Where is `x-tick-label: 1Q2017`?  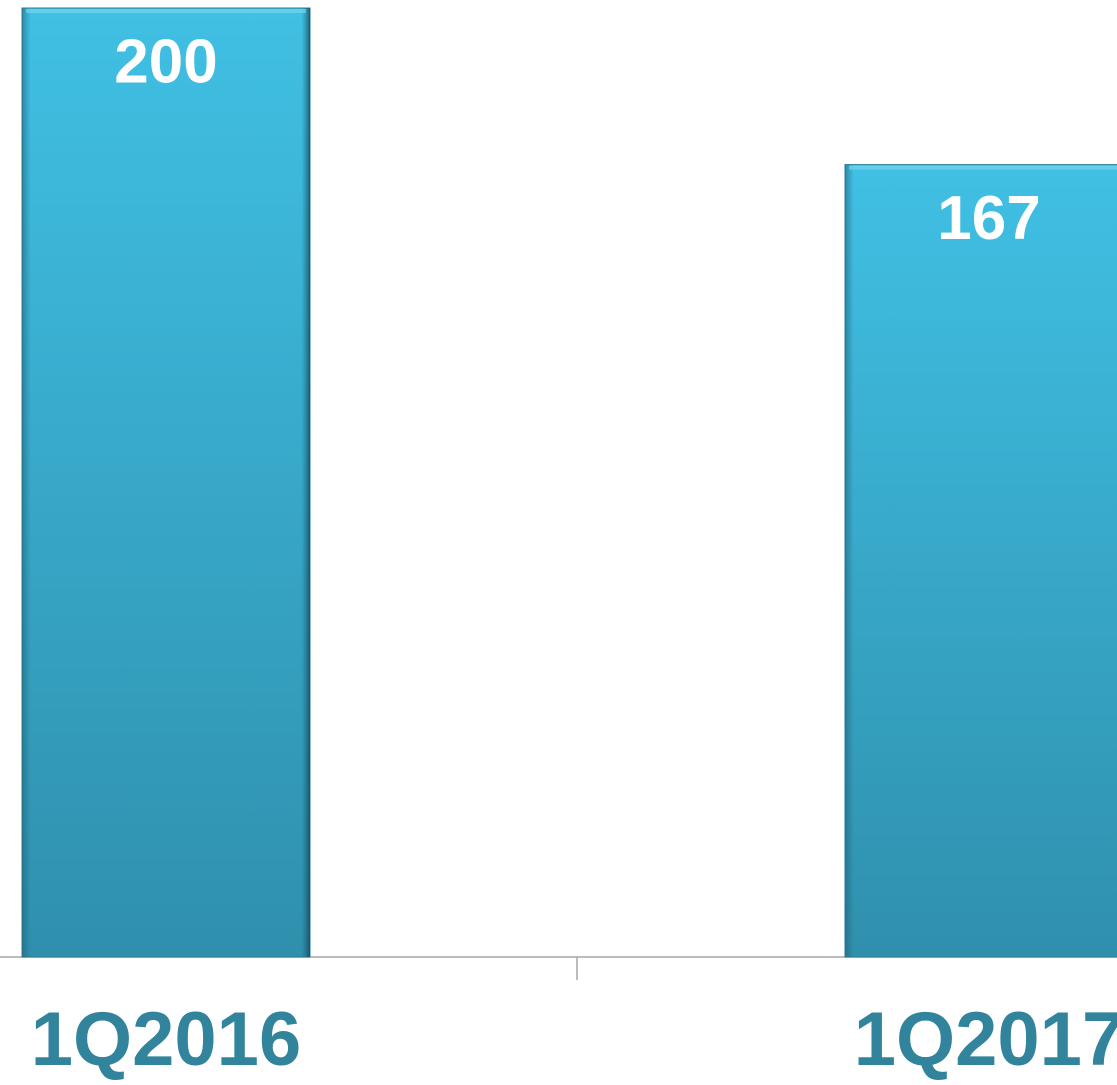
x-tick-label: 1Q2017 is located at coordinates (985, 1039).